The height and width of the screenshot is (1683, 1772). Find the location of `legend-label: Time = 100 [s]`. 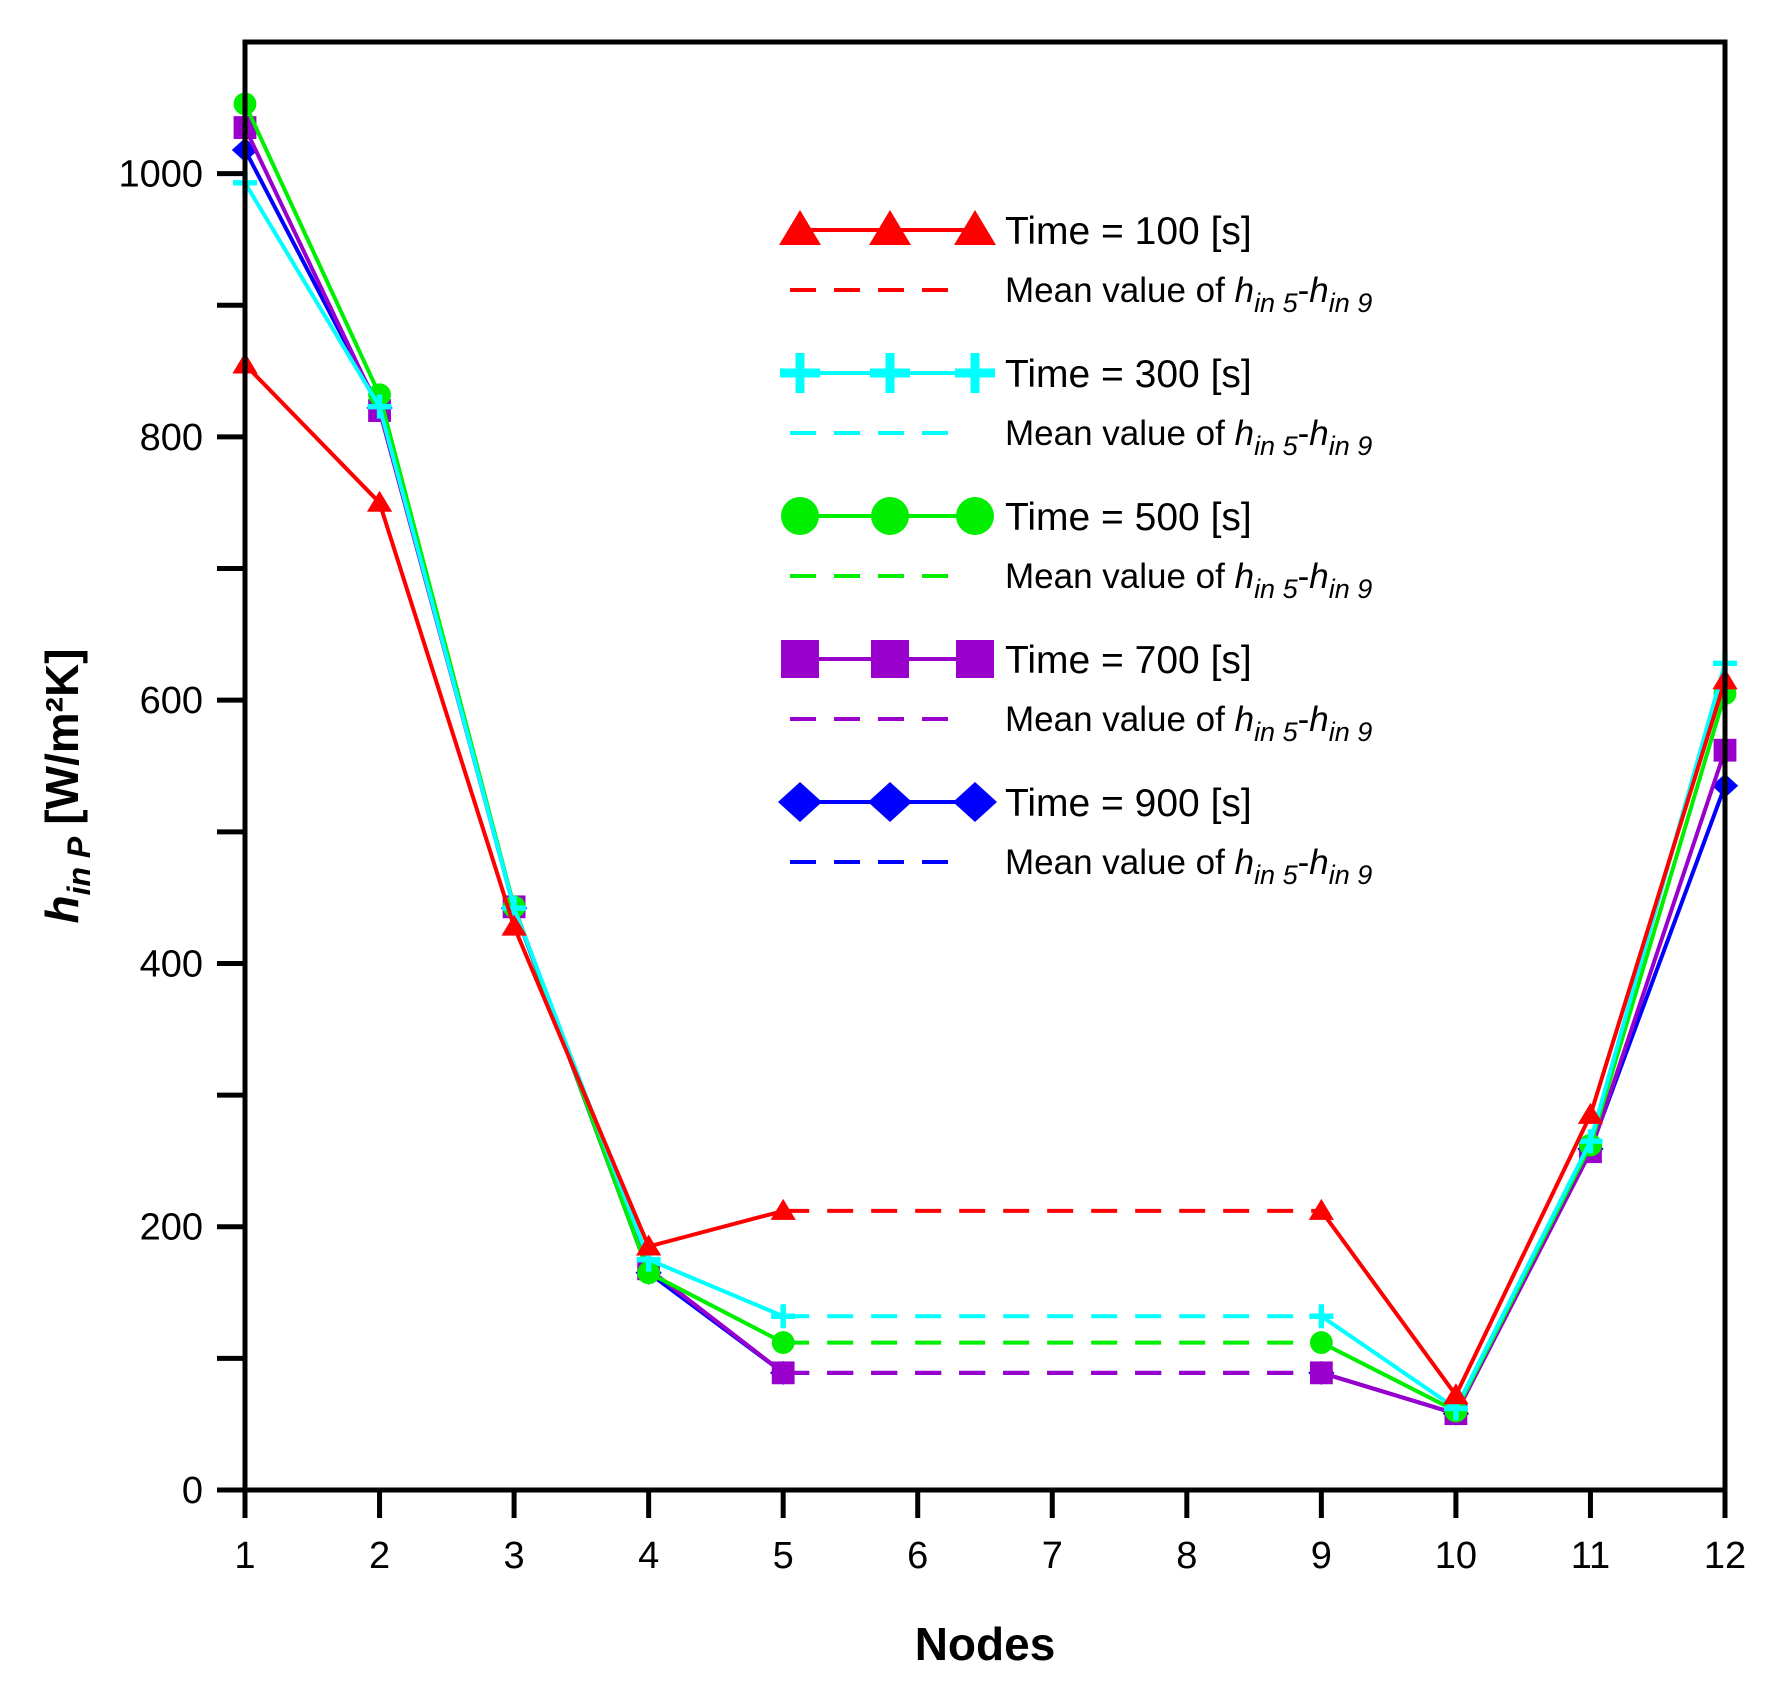

legend-label: Time = 100 [s] is located at coordinates (1128, 231).